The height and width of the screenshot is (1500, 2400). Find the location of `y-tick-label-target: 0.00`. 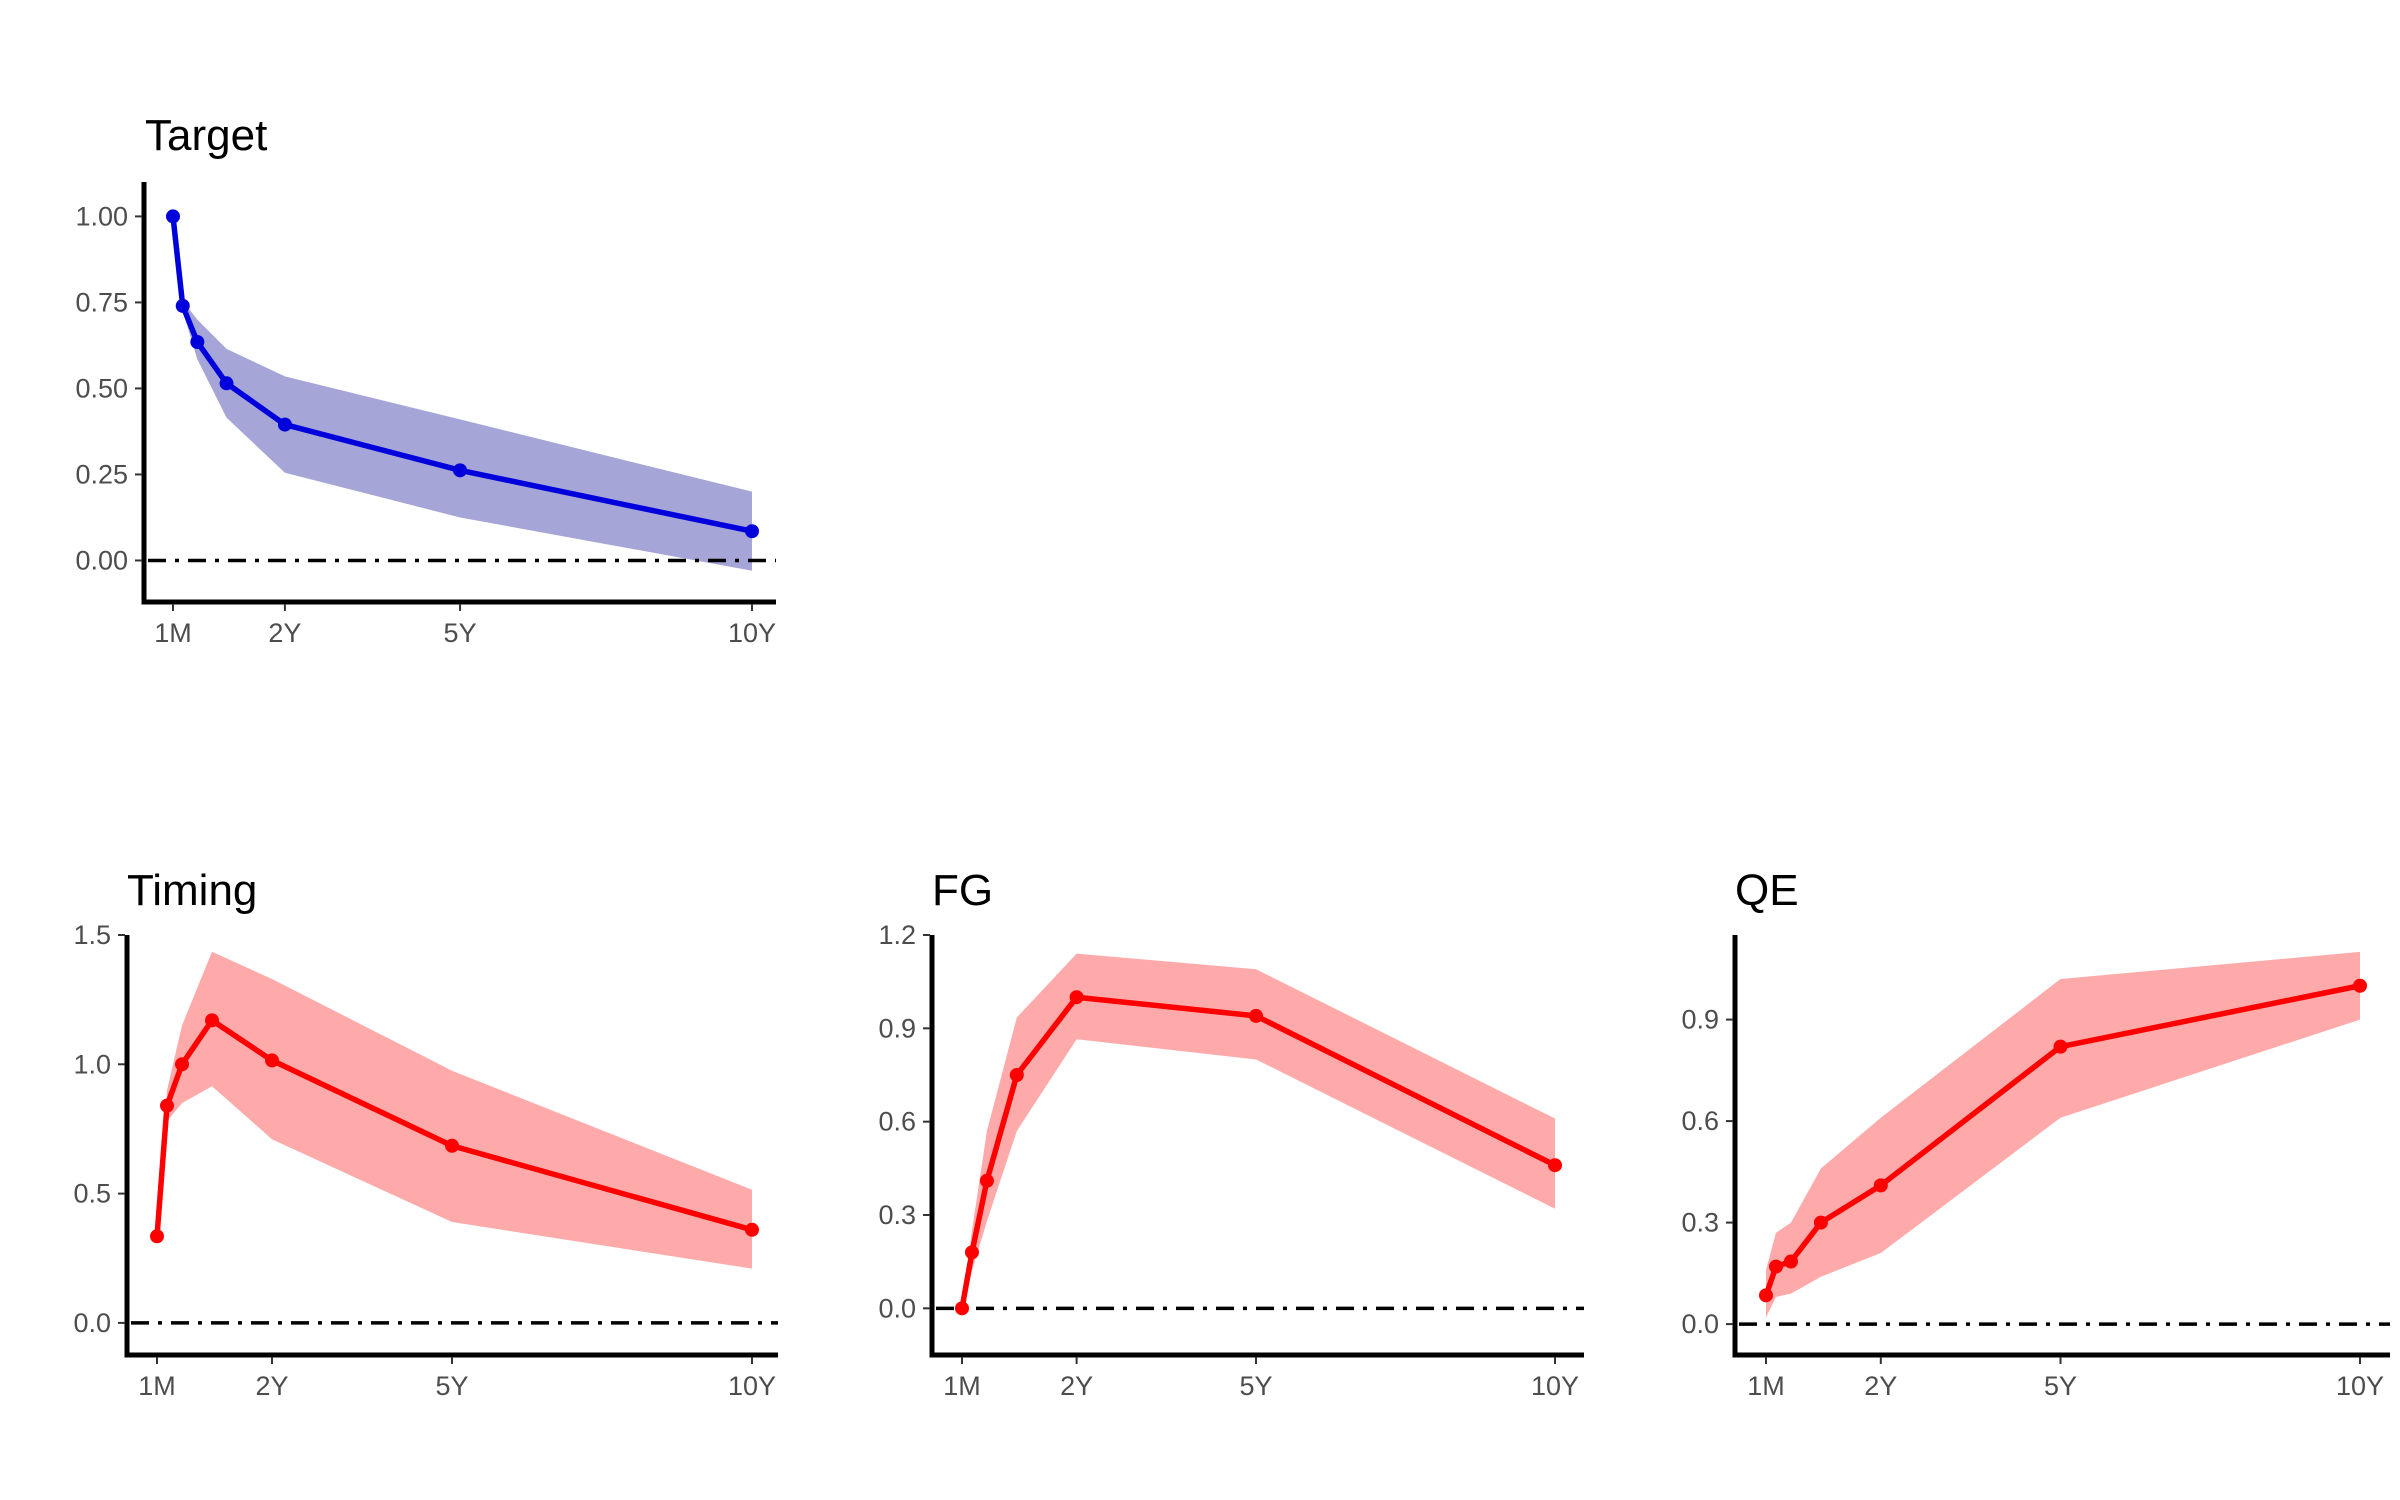

y-tick-label-target: 0.00 is located at coordinates (101, 560).